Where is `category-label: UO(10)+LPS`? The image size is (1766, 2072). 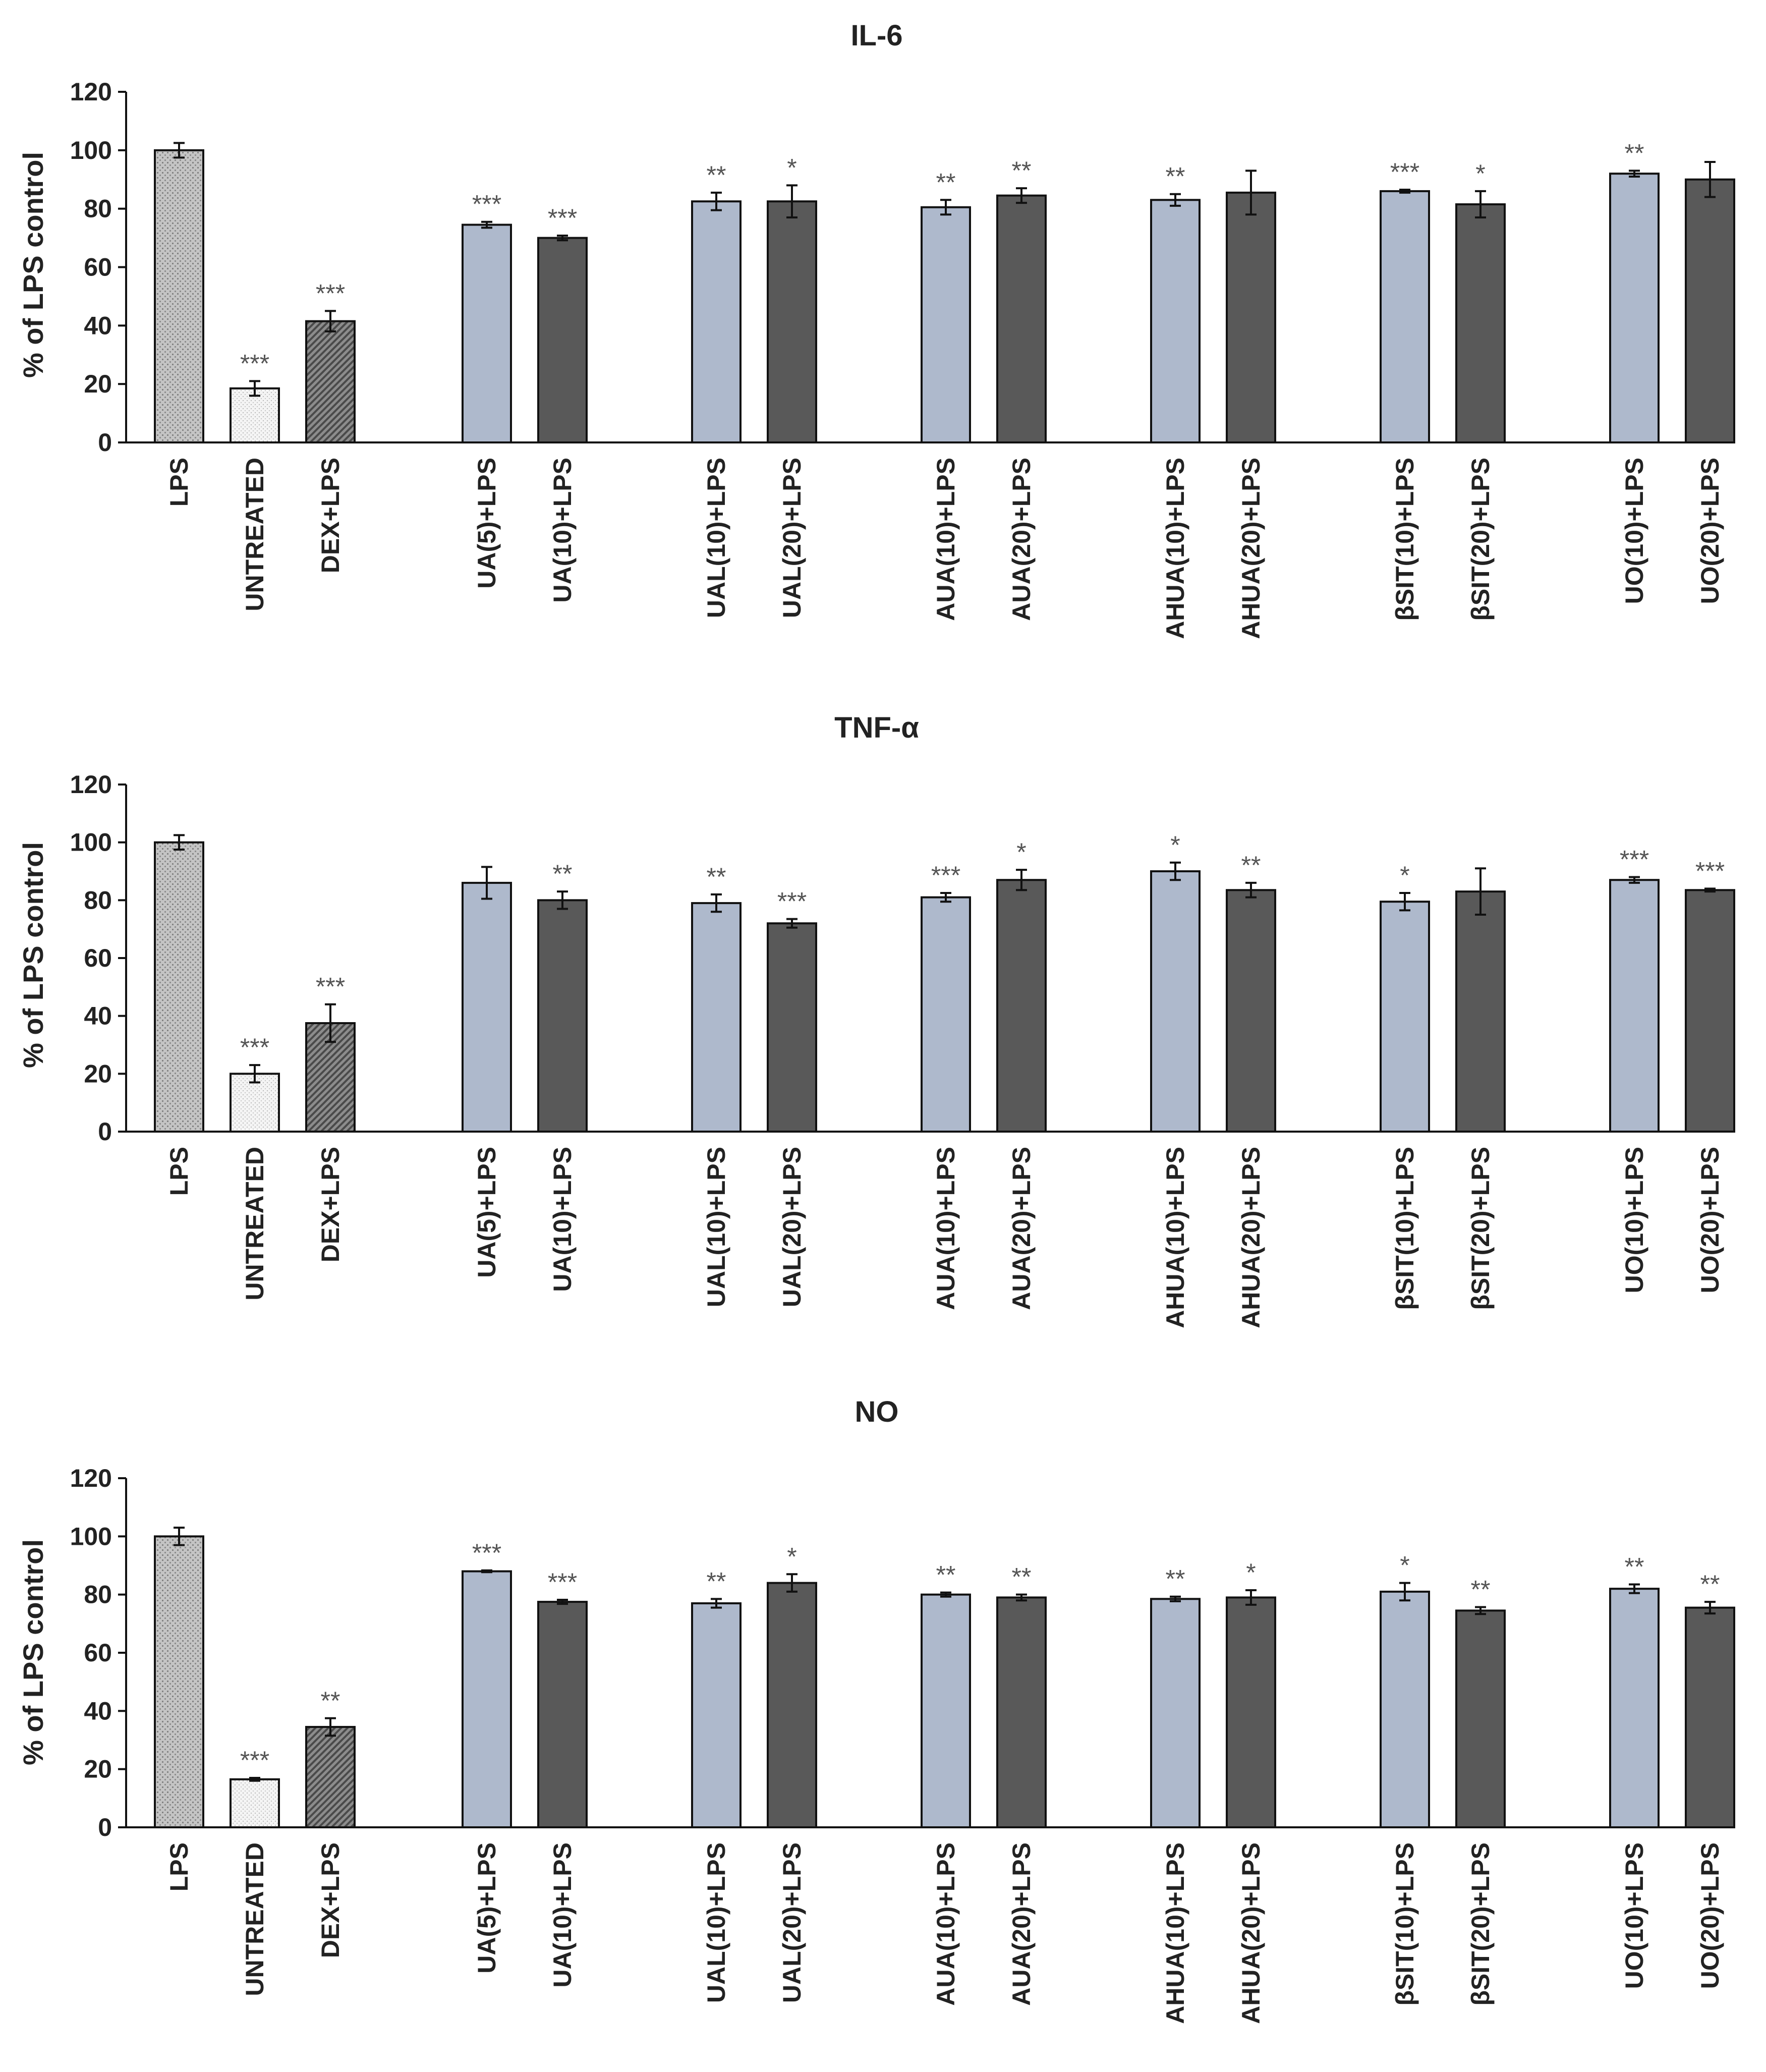
category-label: UO(10)+LPS is located at coordinates (1634, 1915).